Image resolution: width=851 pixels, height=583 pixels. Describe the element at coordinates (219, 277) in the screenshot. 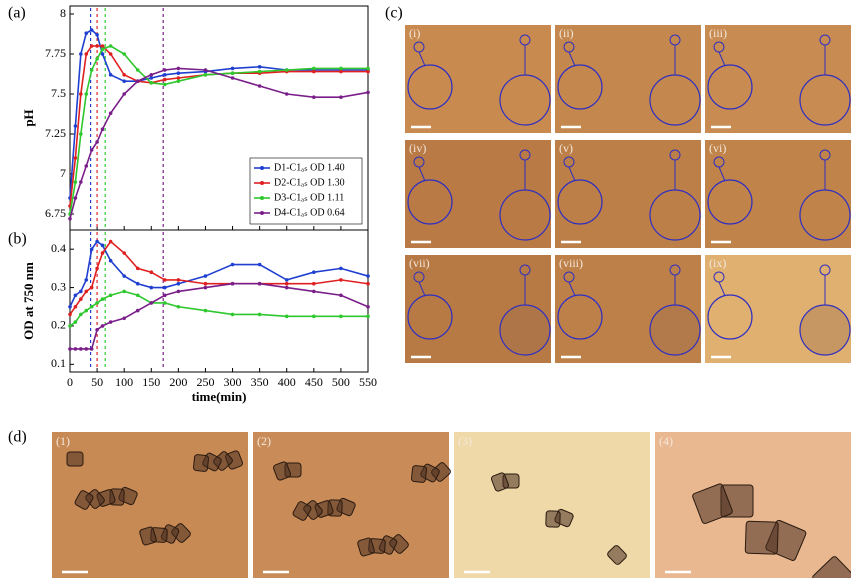

I see `series-line` at that location.